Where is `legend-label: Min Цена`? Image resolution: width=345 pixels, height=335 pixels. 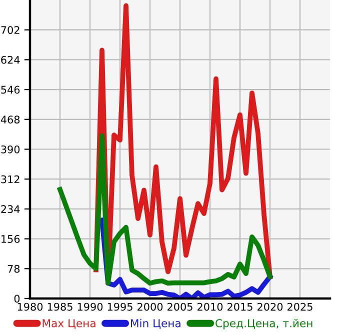 legend-label: Min Цена is located at coordinates (155, 323).